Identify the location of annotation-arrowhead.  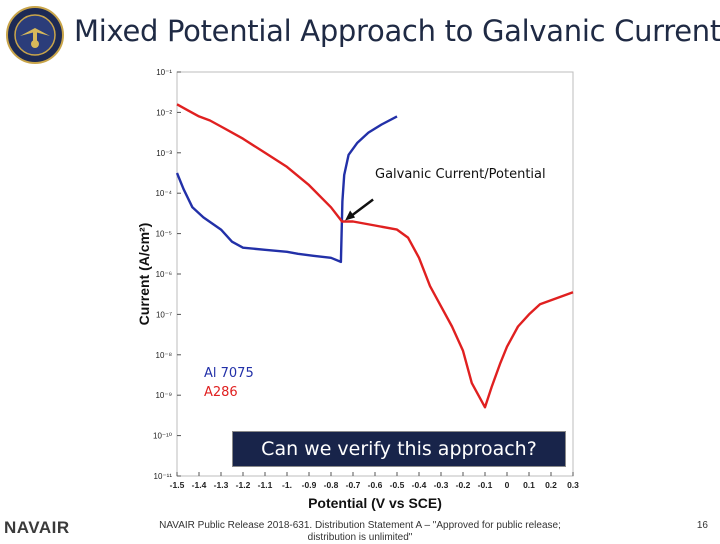
(350, 215).